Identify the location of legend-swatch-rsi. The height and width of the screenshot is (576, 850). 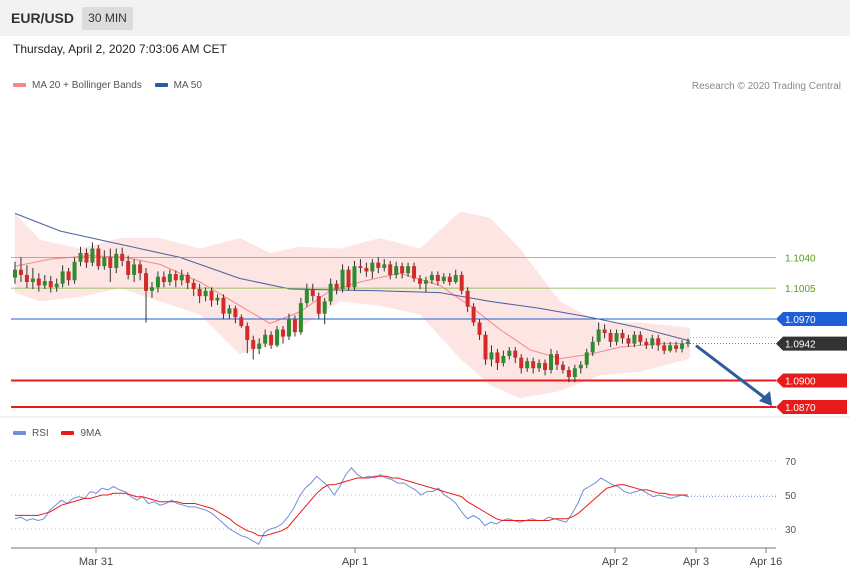
(19, 433).